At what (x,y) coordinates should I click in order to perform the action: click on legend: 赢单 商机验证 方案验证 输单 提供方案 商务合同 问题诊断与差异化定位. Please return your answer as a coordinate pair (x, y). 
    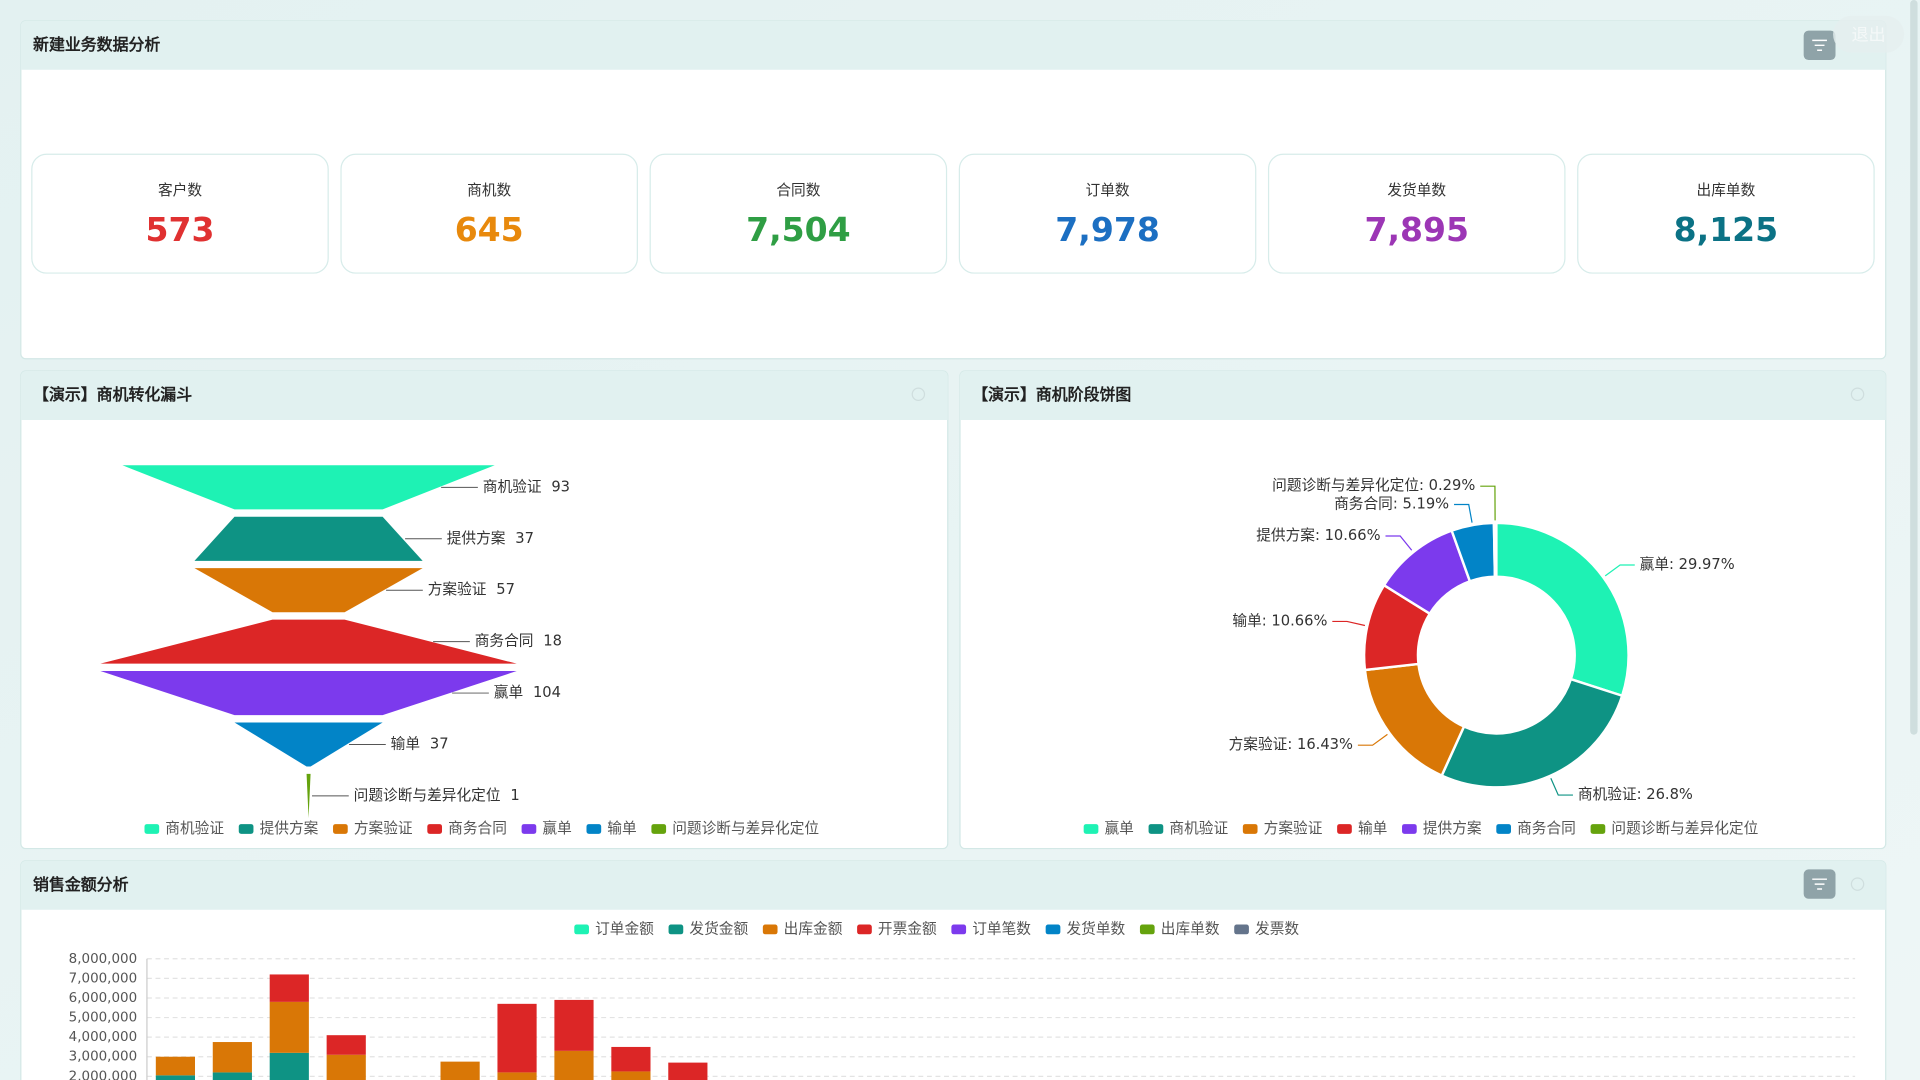
    Looking at the image, I should click on (1421, 828).